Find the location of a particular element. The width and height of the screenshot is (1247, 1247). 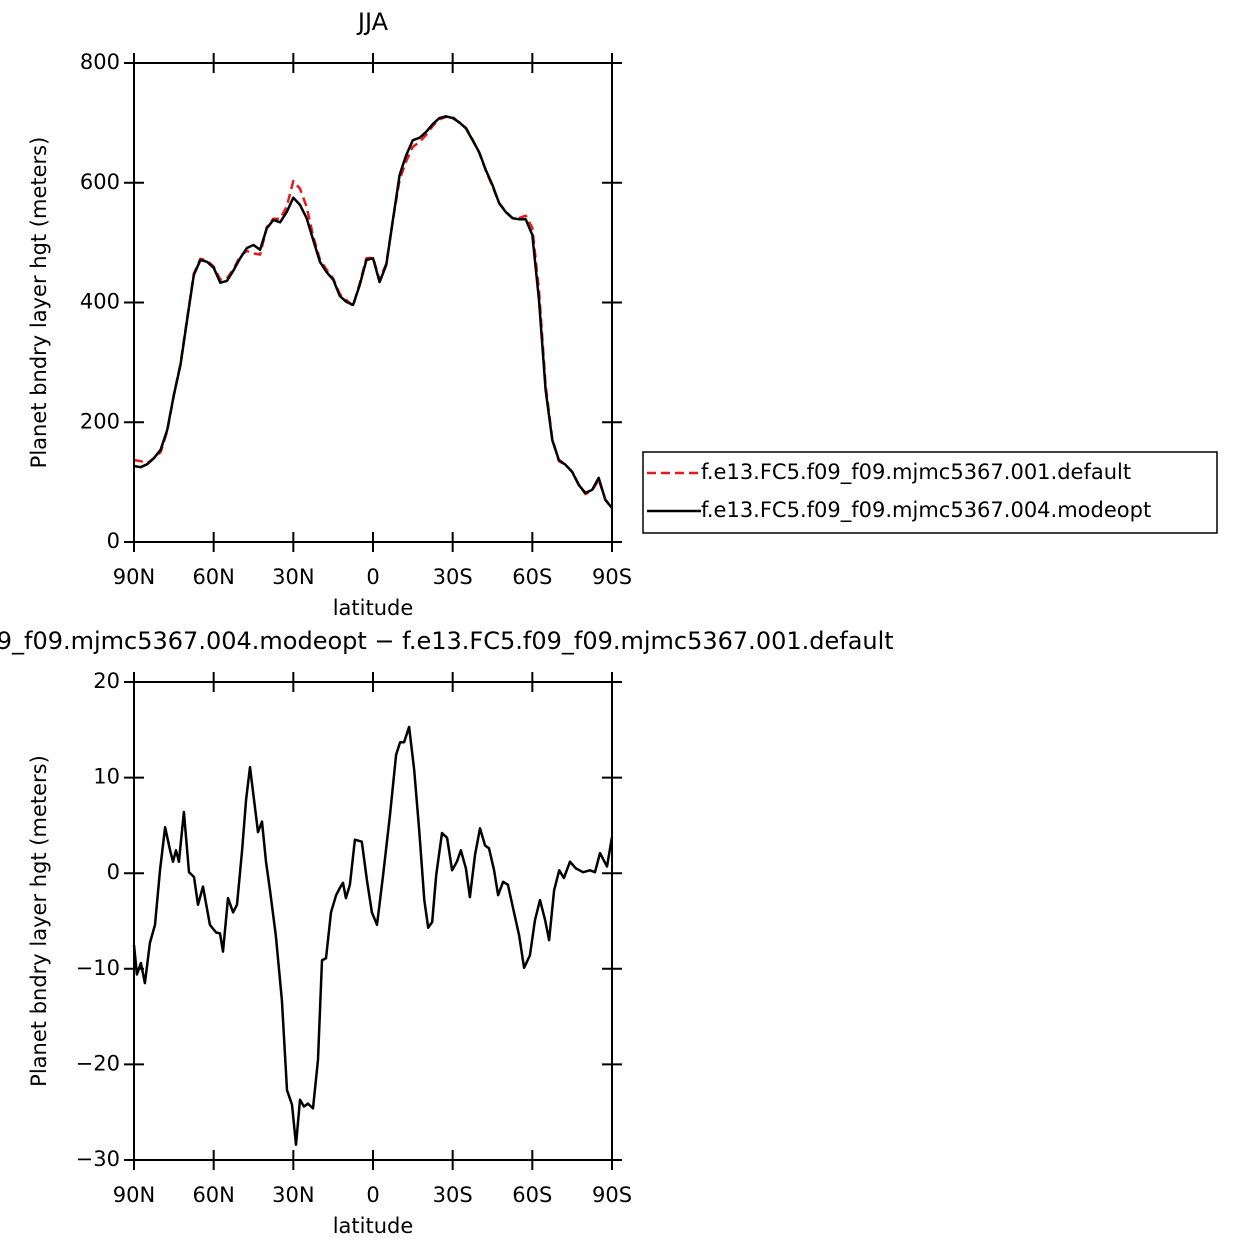

y-tick-label: 20 is located at coordinates (106, 681).